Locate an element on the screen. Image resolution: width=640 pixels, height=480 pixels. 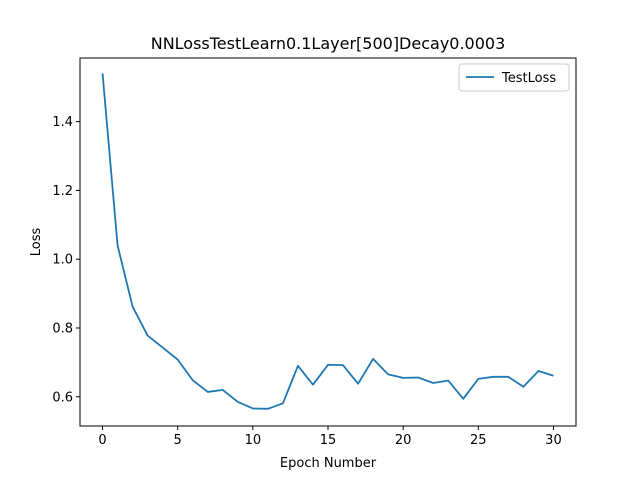
legend: TestLoss is located at coordinates (514, 77).